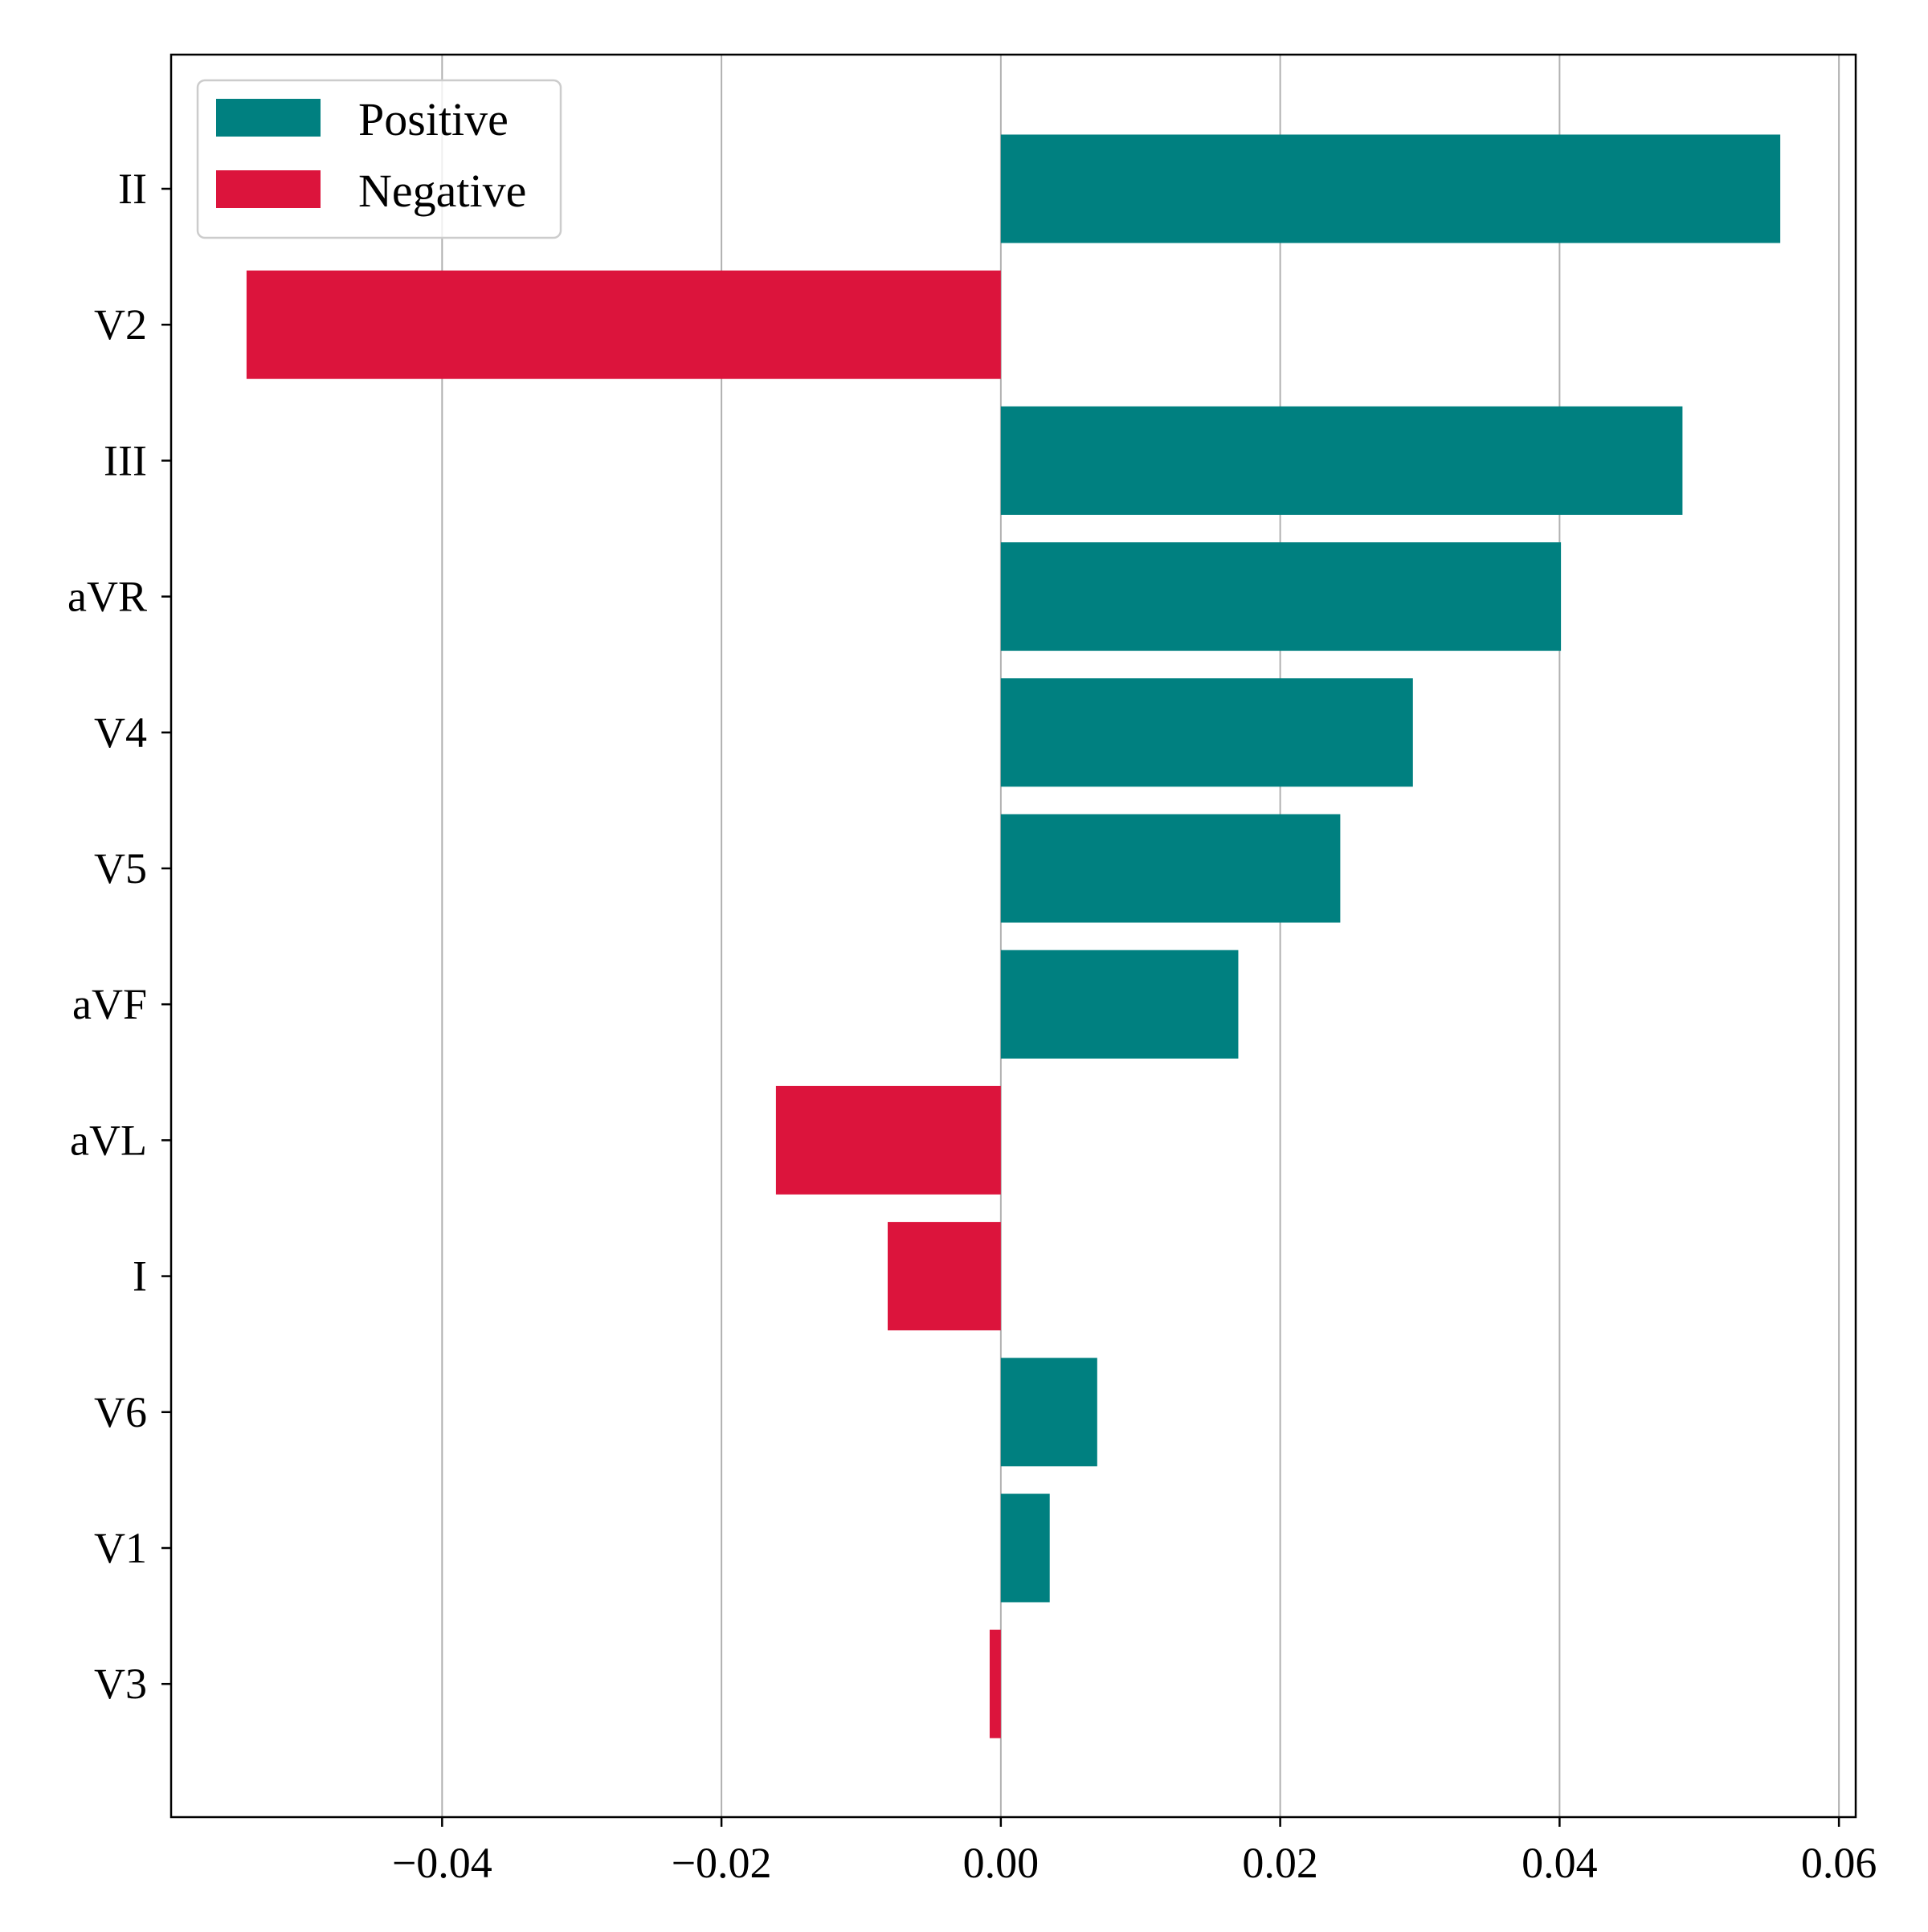  What do you see at coordinates (140, 1276) in the screenshot?
I see `y-tick-label-i: I` at bounding box center [140, 1276].